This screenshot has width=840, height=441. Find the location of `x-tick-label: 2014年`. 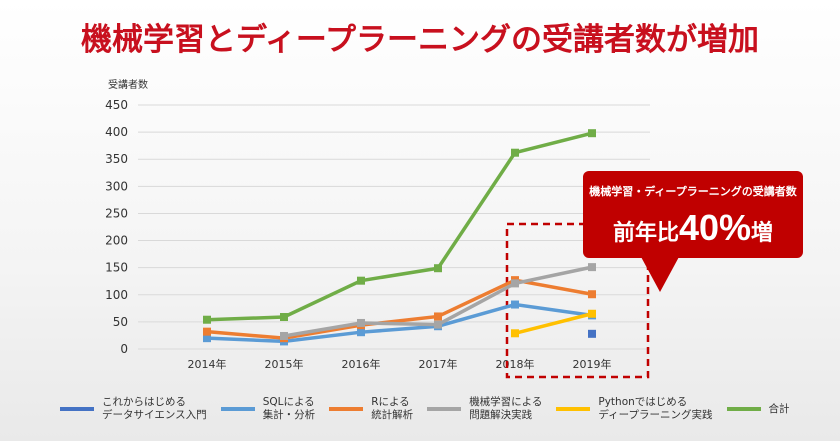

x-tick-label: 2014年 is located at coordinates (207, 364).